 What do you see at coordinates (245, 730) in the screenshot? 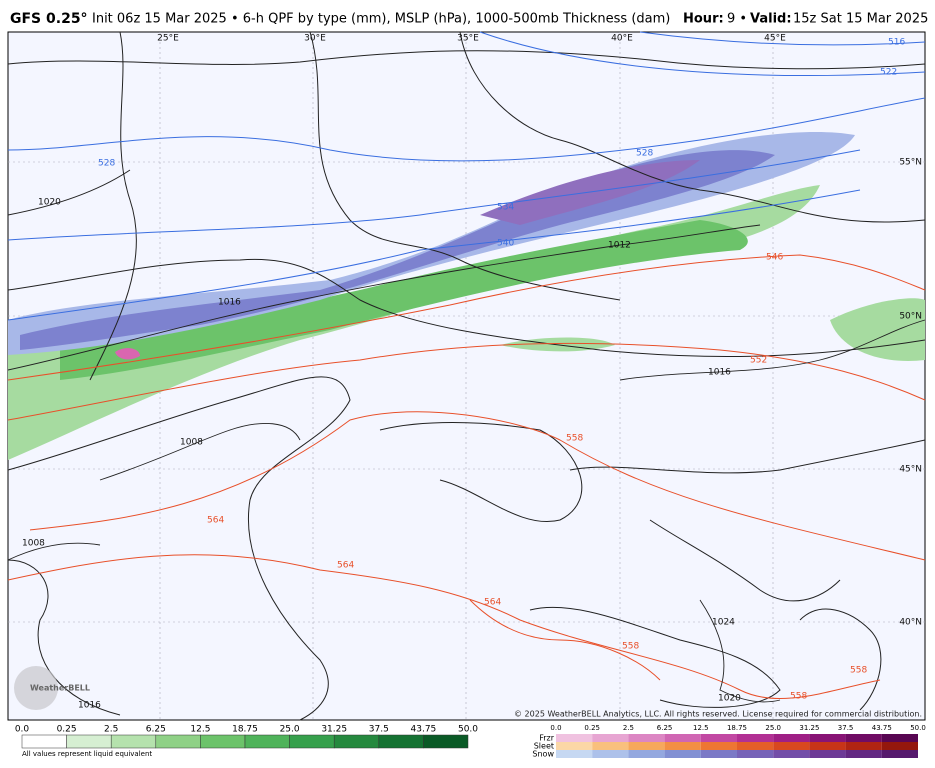
I see `rain-tick-label: 18.75` at bounding box center [245, 730].